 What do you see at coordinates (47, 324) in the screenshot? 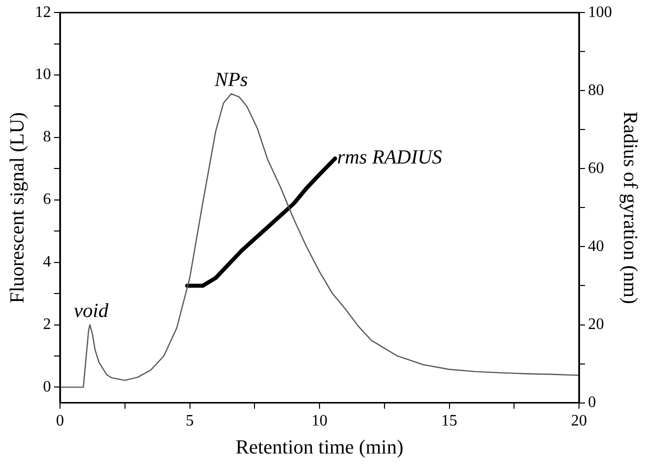
I see `y-tick-label: 2` at bounding box center [47, 324].